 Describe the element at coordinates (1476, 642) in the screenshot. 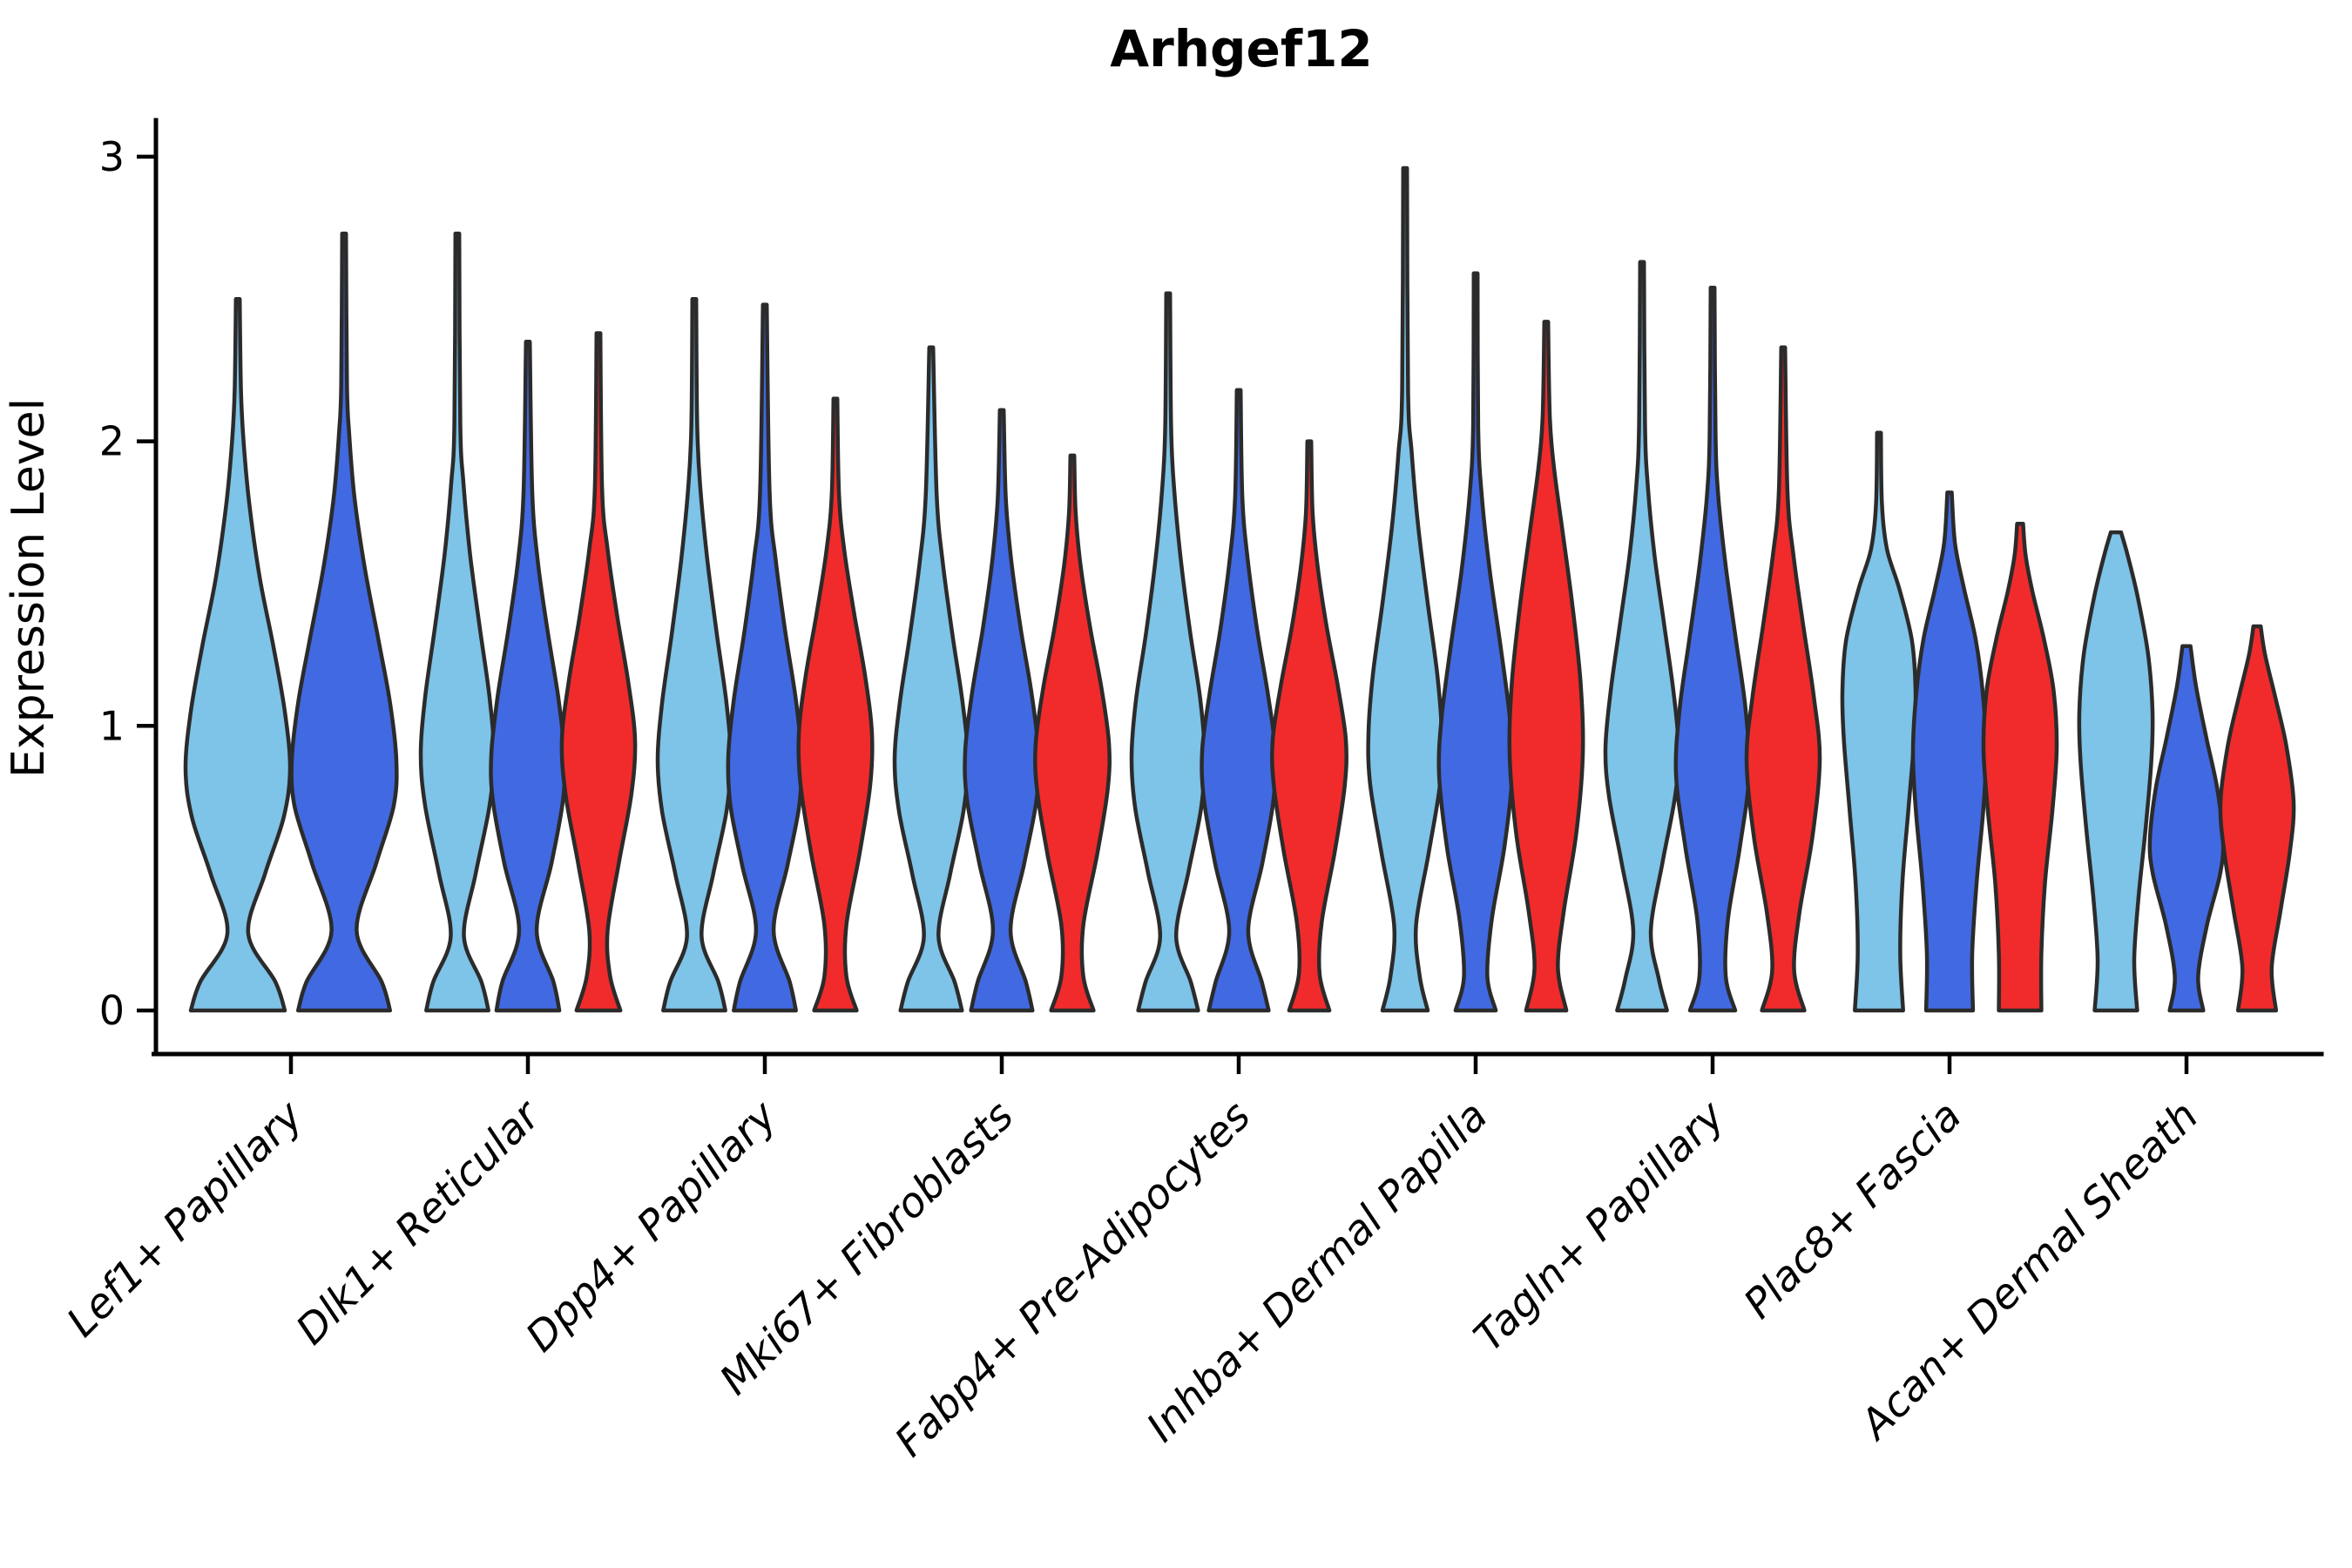

I see `violin-inhba-dermal-papilla-dark-blue` at that location.